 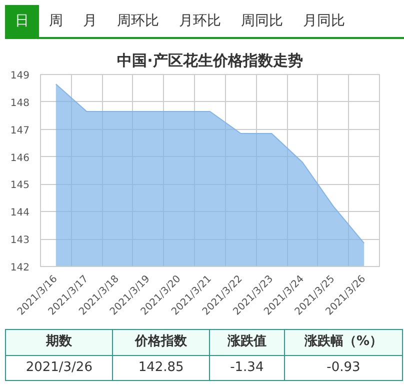 I want to click on text: 期数, so click(x=59, y=343).